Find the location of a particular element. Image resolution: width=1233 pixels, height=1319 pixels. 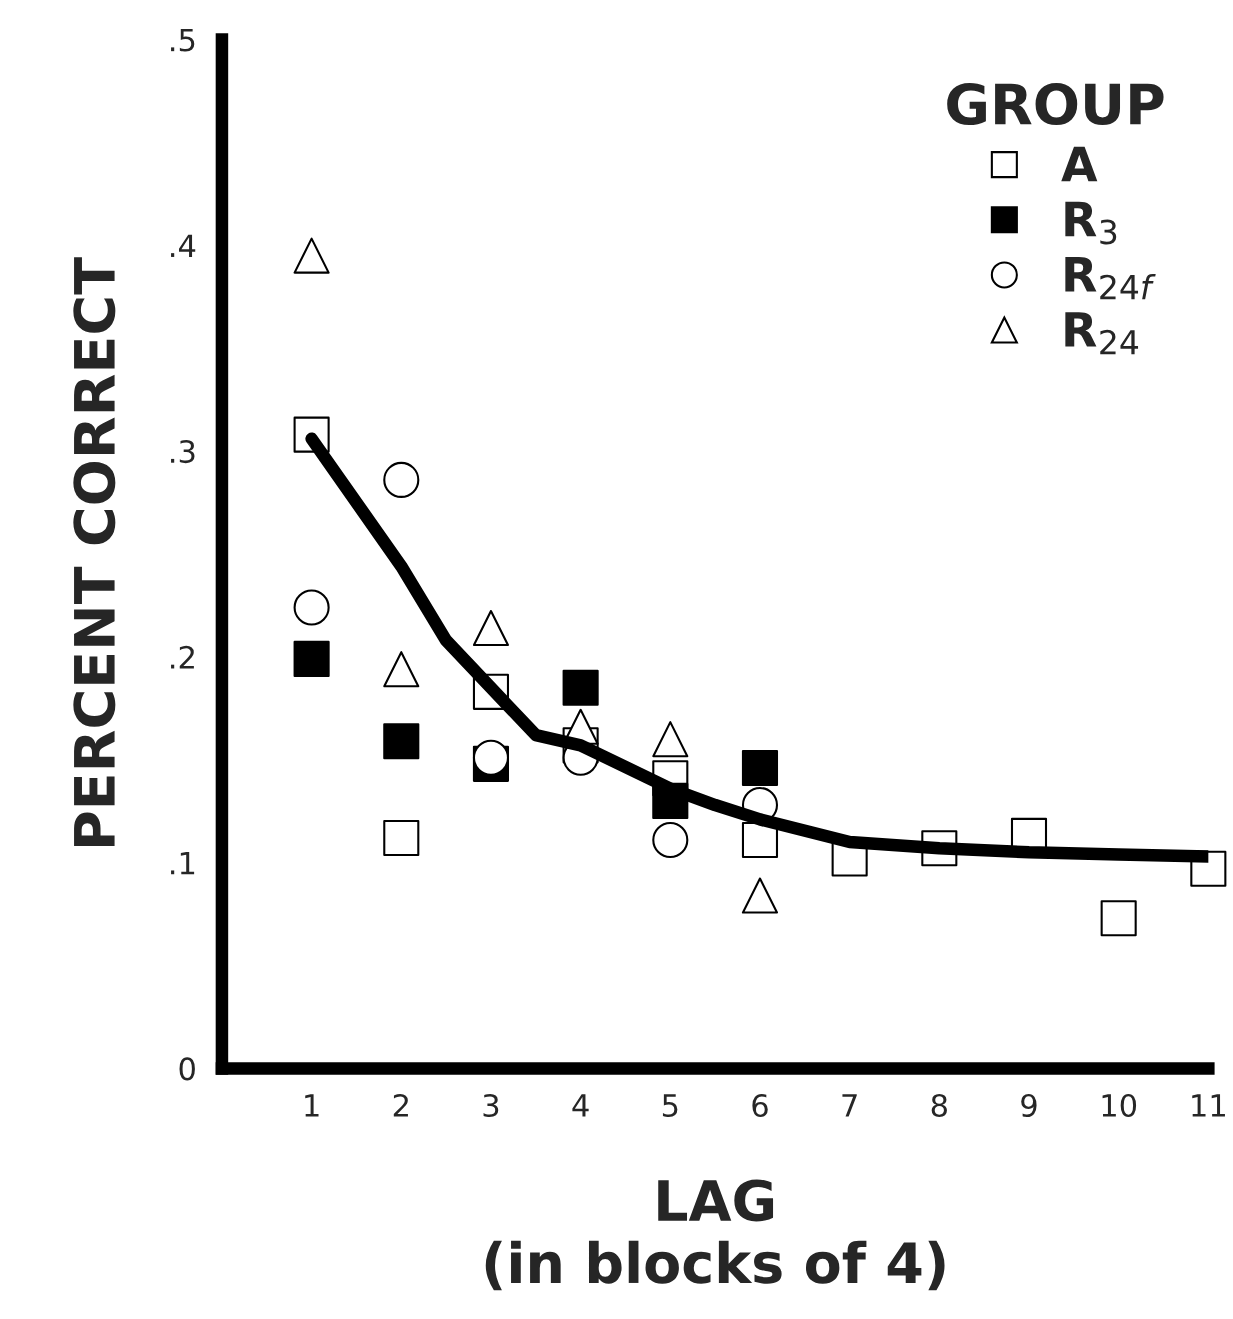

x-tick-label: 1 is located at coordinates (312, 1105).